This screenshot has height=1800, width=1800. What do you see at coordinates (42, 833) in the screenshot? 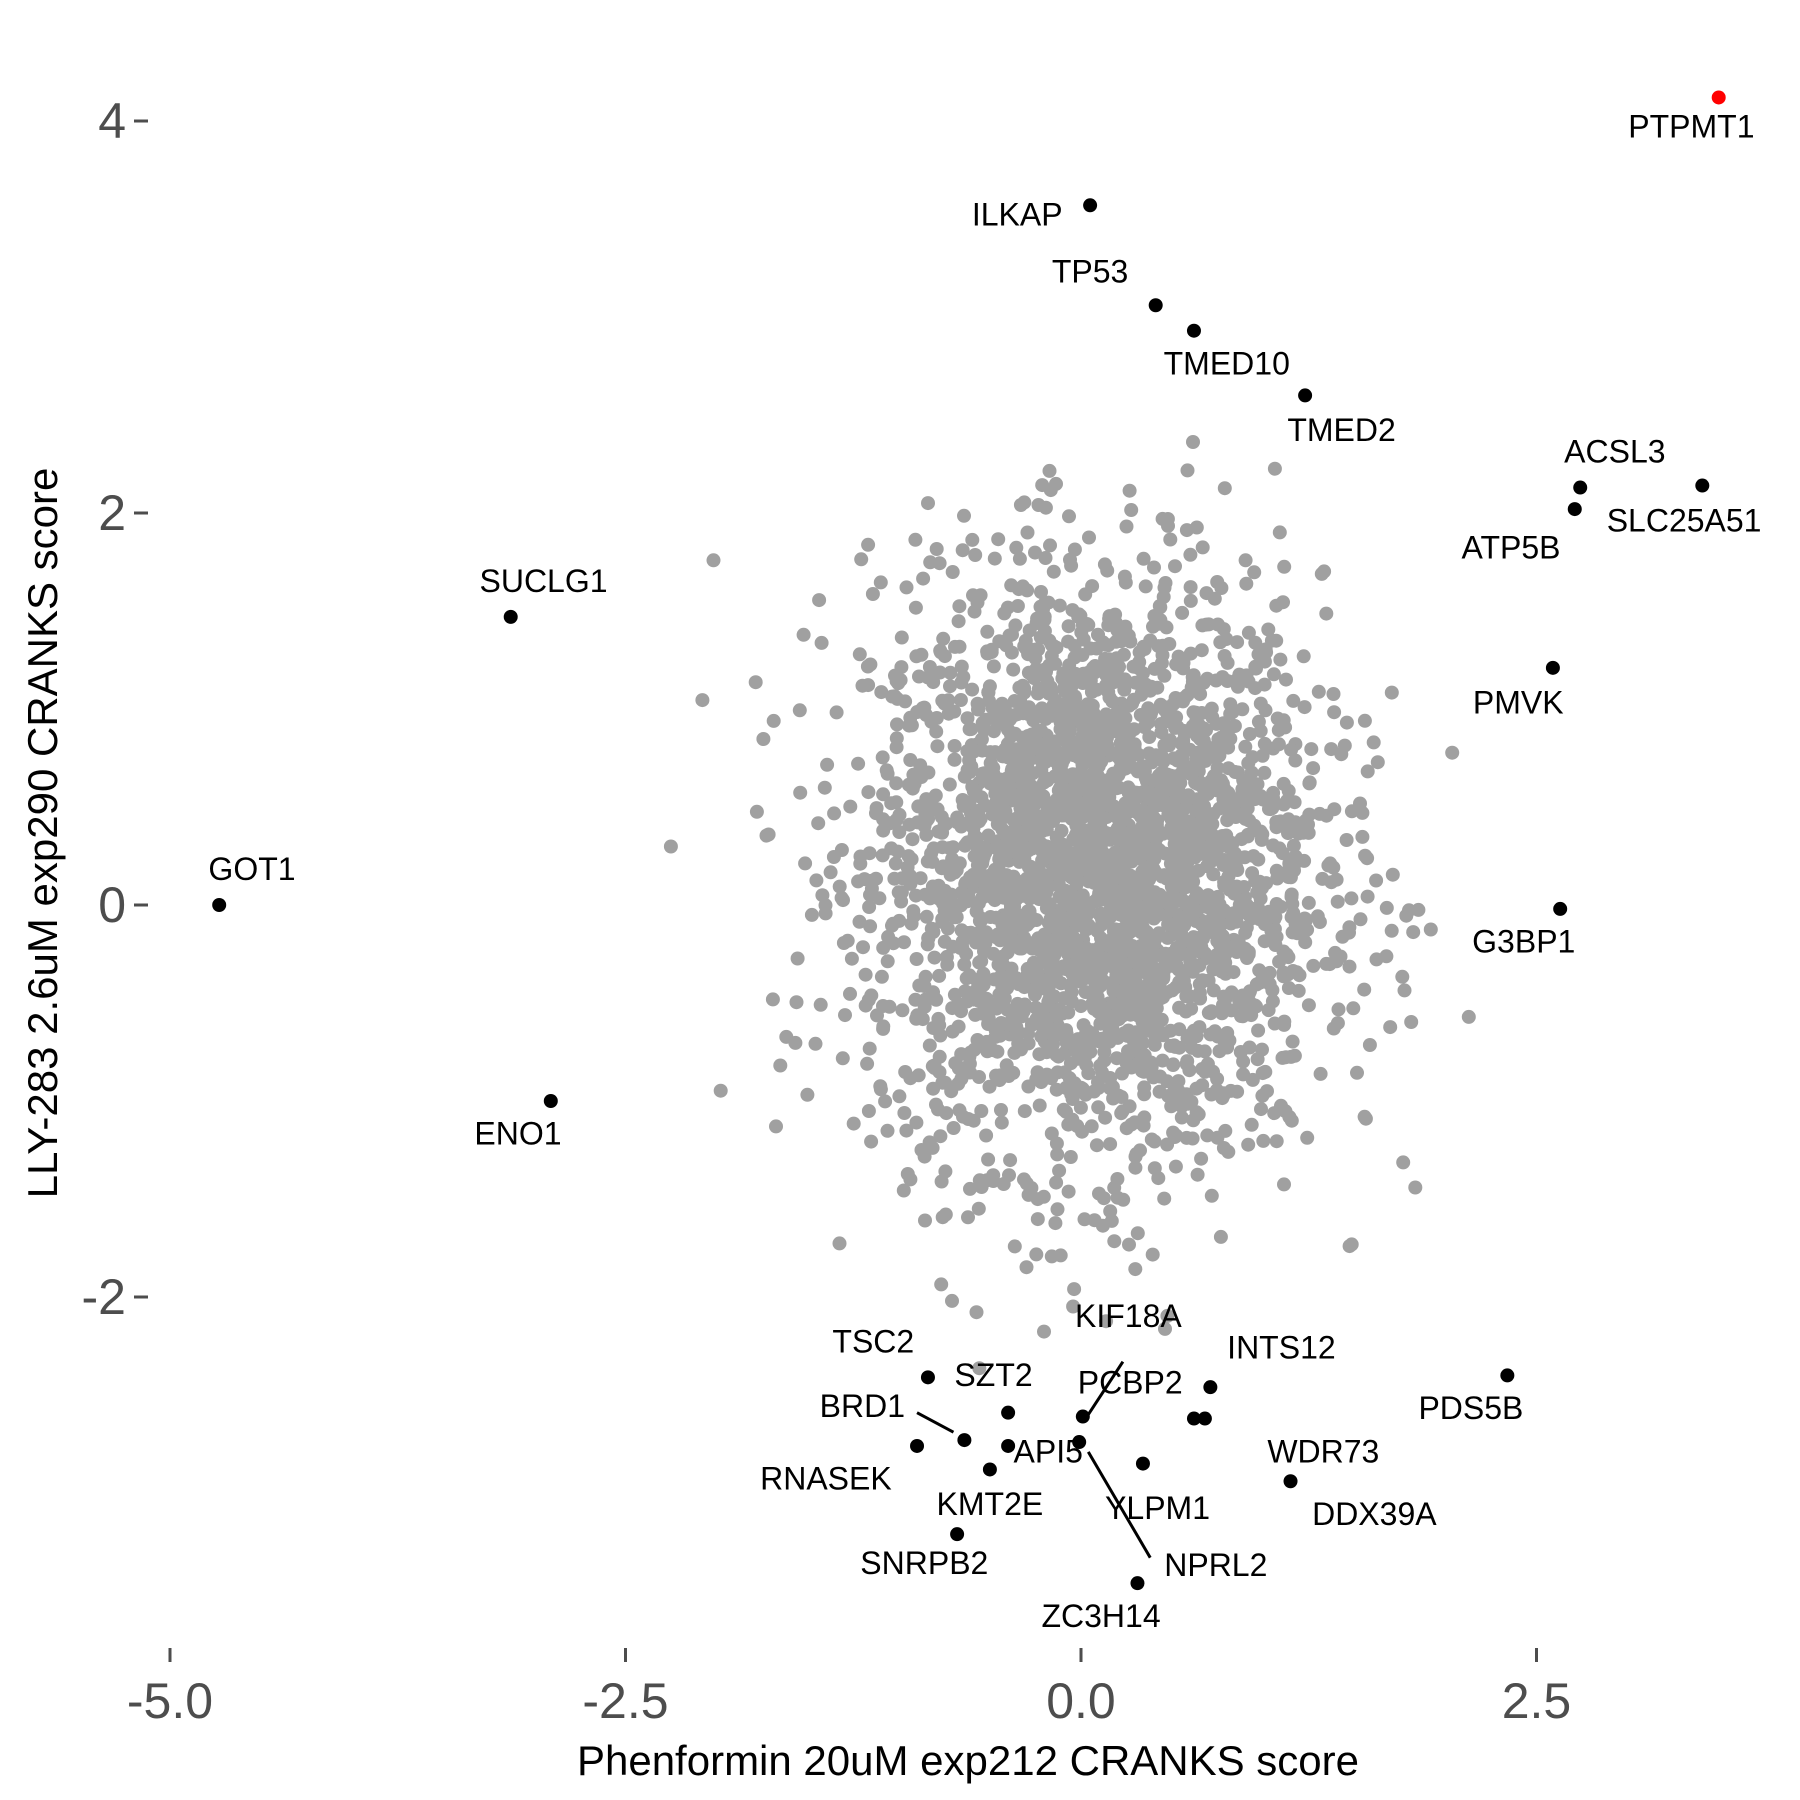
I see `y-axis-title: LLY-283 2.6uM exp290 CRANKS score` at bounding box center [42, 833].